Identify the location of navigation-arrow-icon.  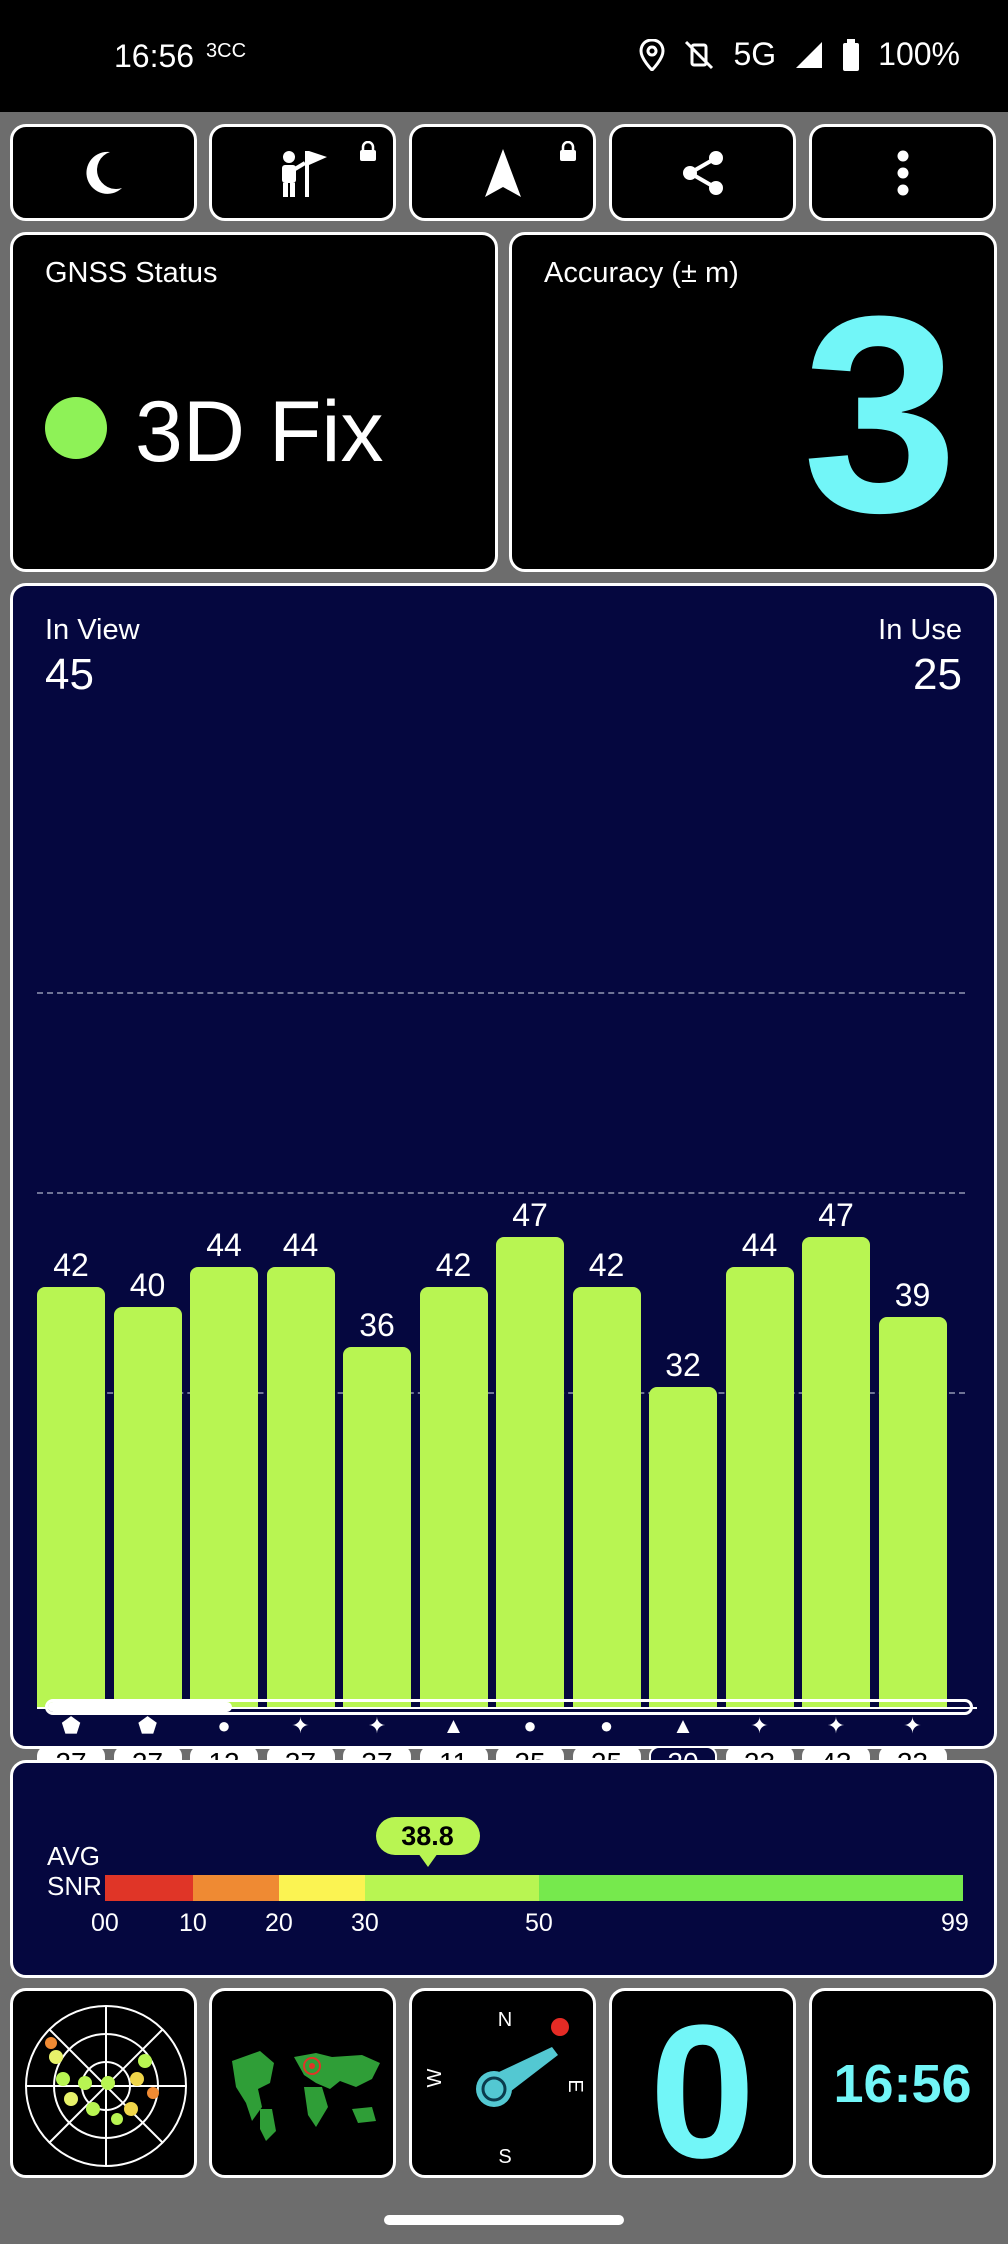
(502, 172).